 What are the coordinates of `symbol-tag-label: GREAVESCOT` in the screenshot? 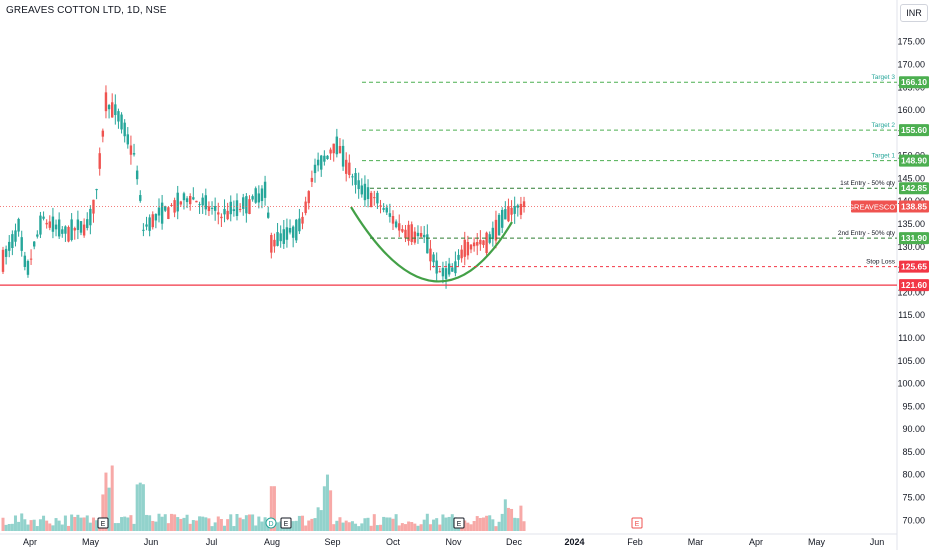 It's located at (874, 206).